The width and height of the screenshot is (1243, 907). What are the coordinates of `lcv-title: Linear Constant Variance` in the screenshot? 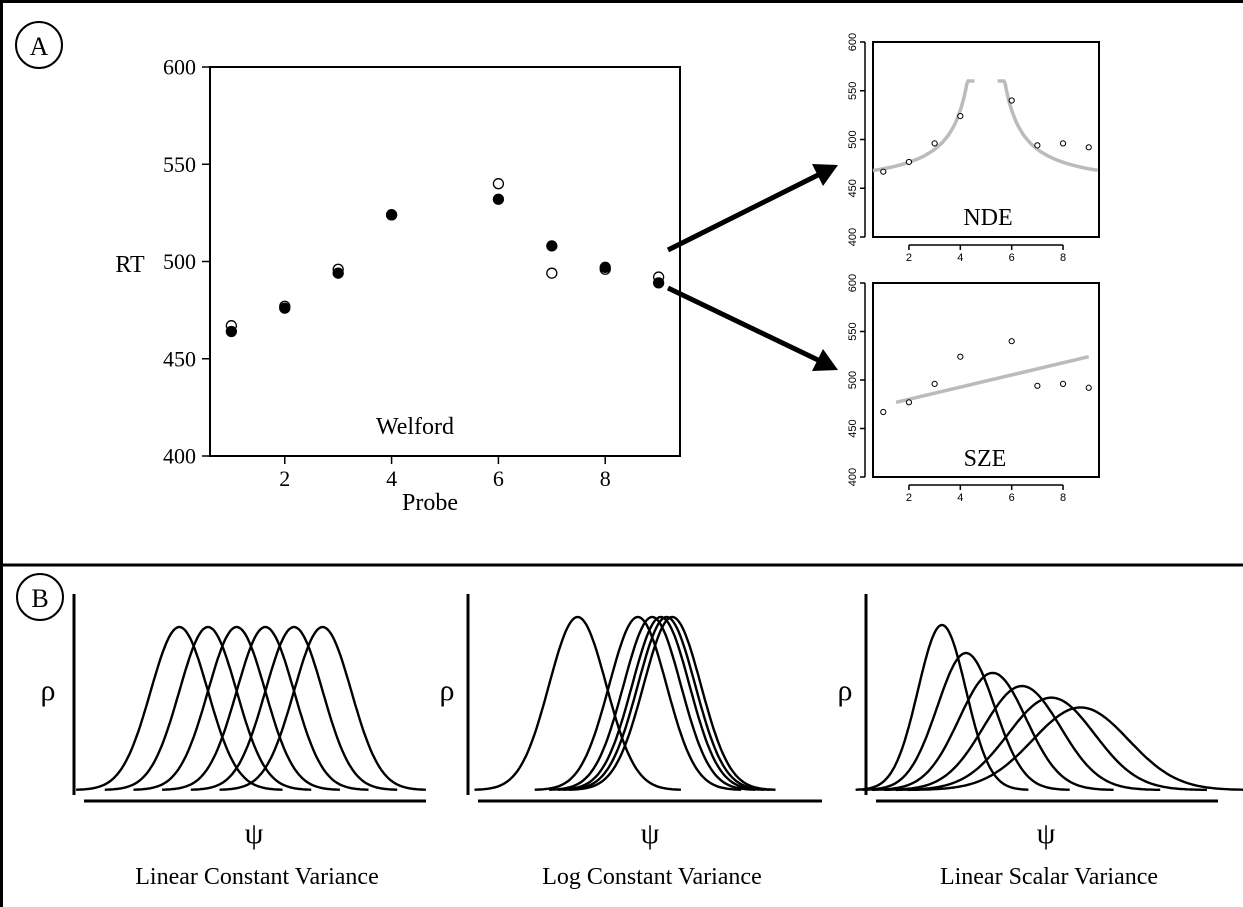 It's located at (256, 877).